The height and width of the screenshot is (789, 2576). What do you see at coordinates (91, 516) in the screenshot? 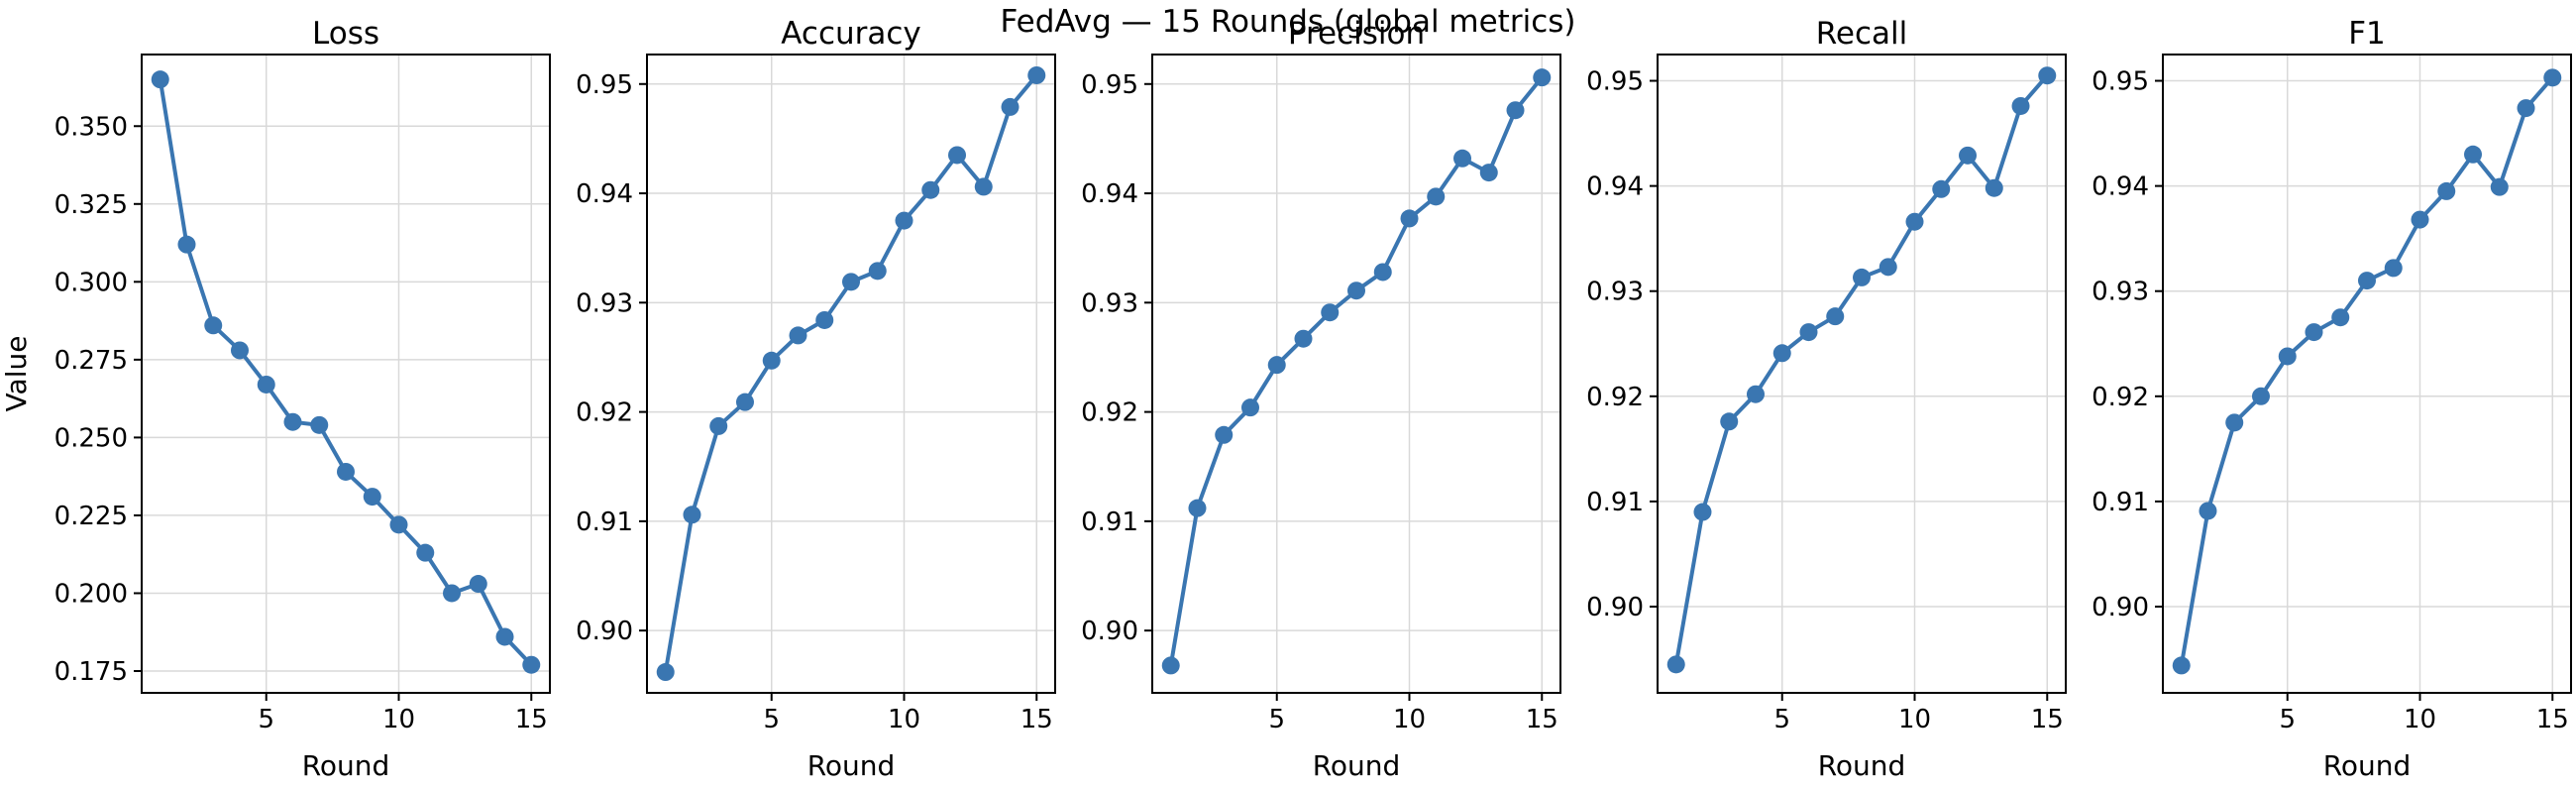
I see `y-tick-label: 0.225` at bounding box center [91, 516].